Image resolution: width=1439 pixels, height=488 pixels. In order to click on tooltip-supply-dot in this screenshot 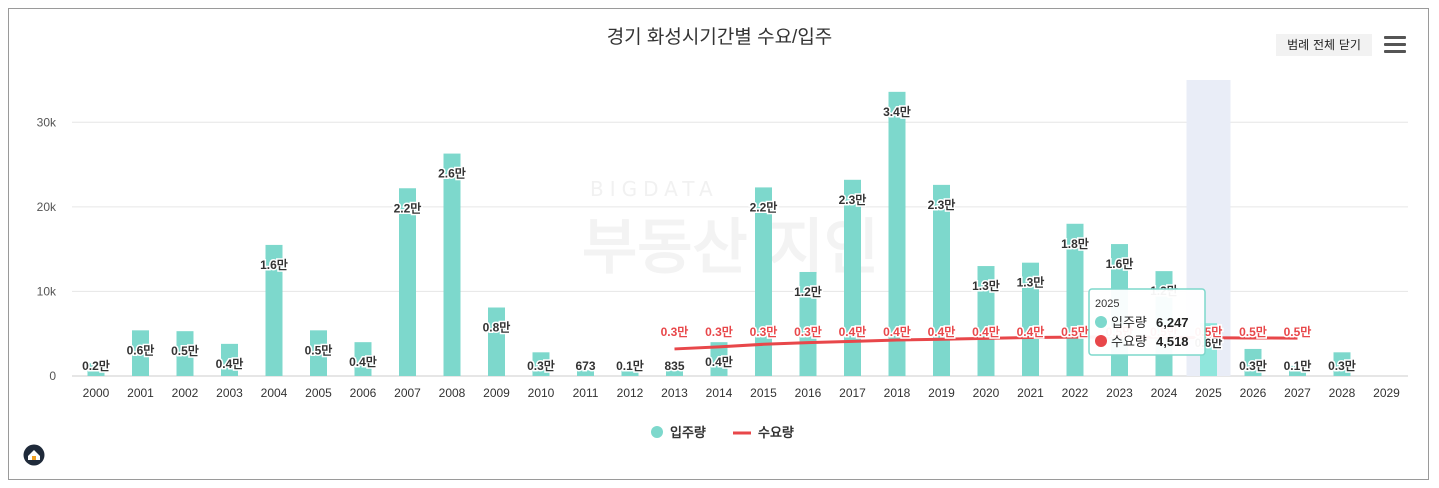, I will do `click(1101, 322)`.